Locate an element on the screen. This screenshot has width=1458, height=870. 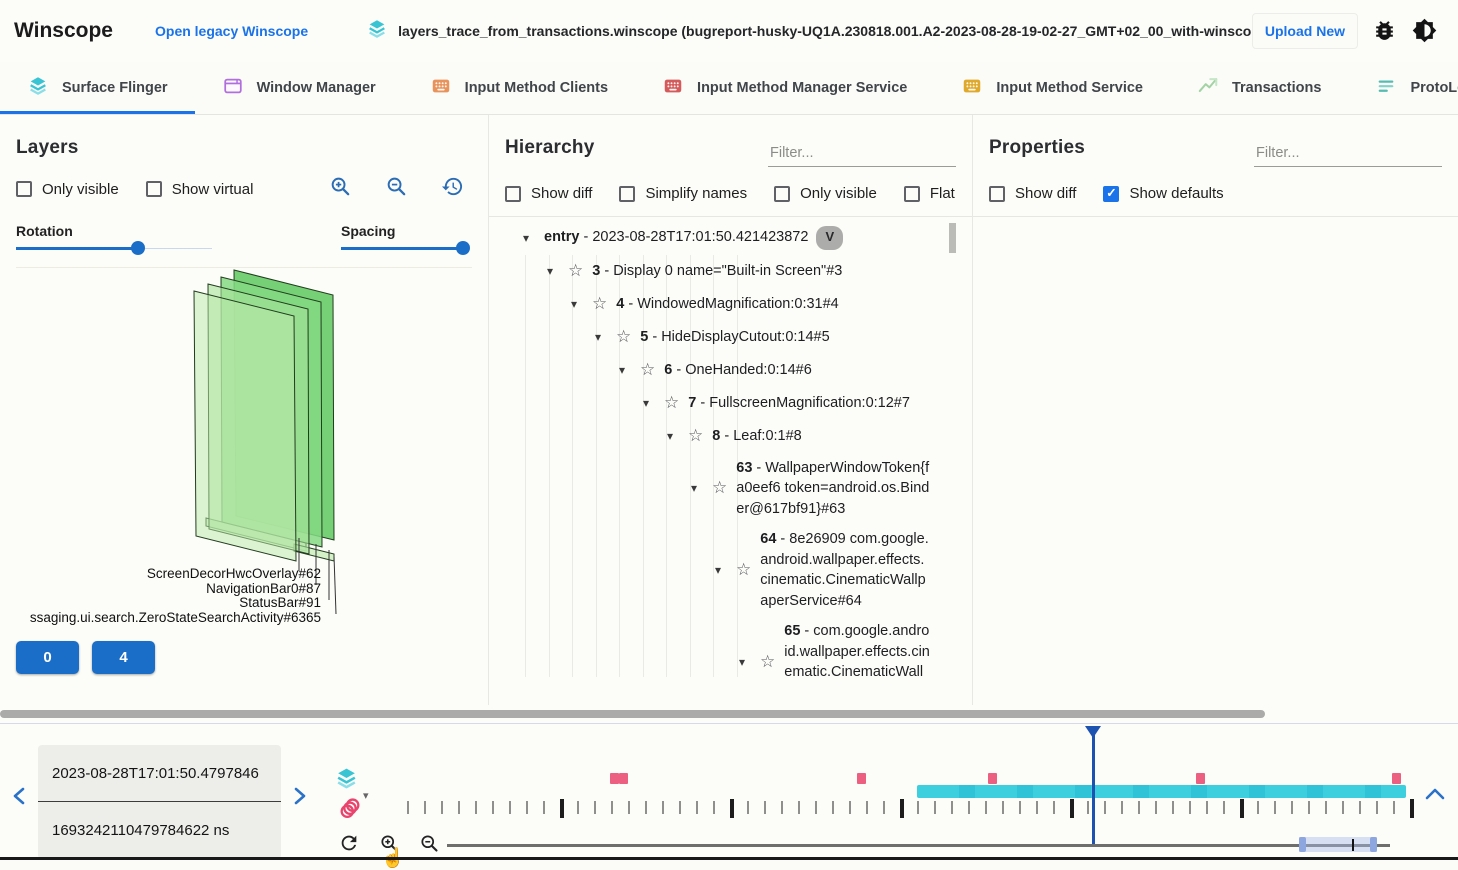
layers-checkbox-show-virtual: Show virtual is located at coordinates (199, 189).